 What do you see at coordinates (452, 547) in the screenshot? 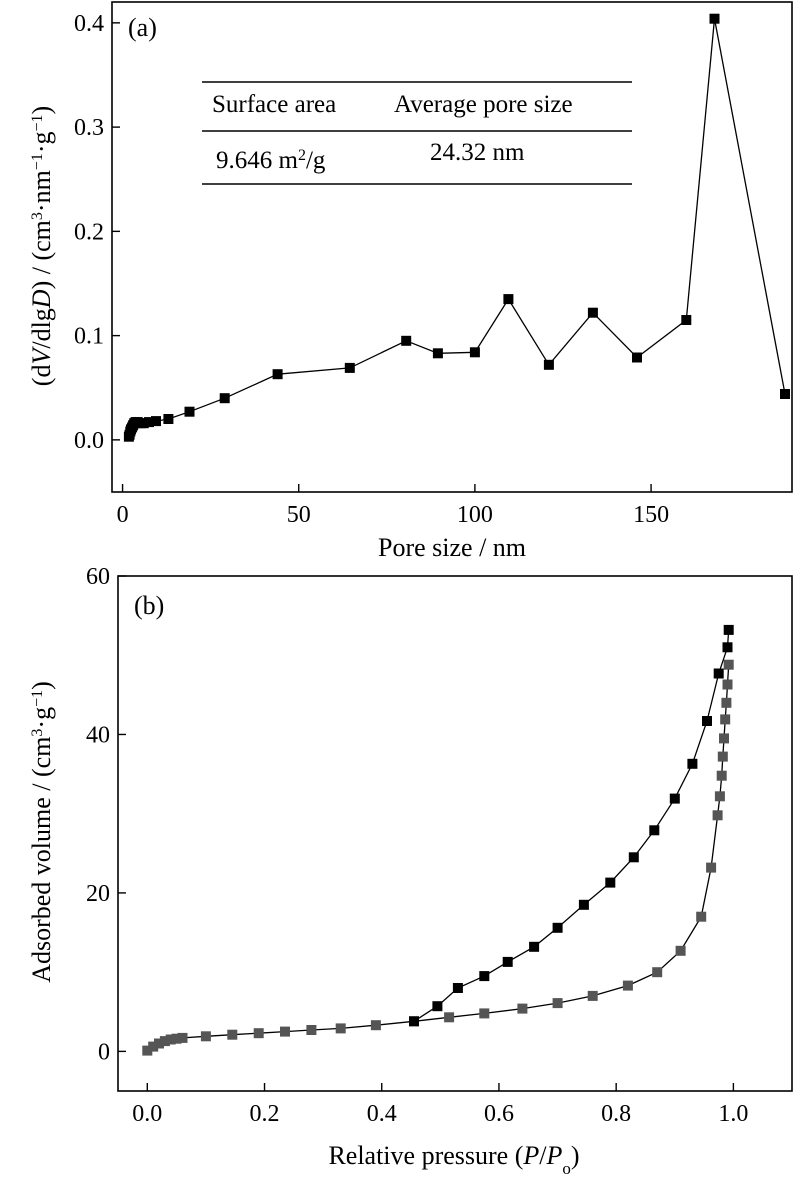
I see `panel-a-xlabel: Pore size / nm` at bounding box center [452, 547].